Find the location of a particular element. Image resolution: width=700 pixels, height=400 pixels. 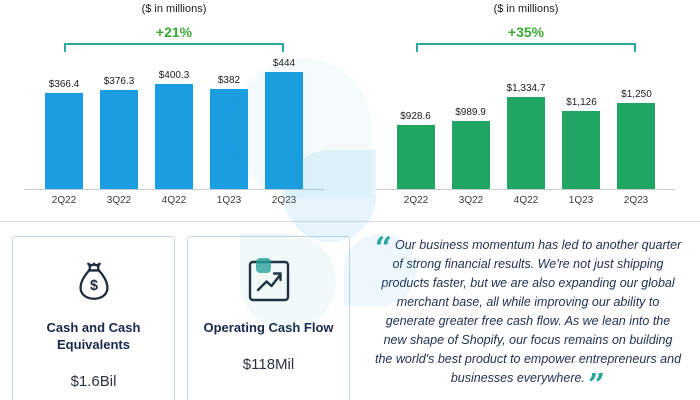

bar-group: $1,334.7 is located at coordinates (526, 136).